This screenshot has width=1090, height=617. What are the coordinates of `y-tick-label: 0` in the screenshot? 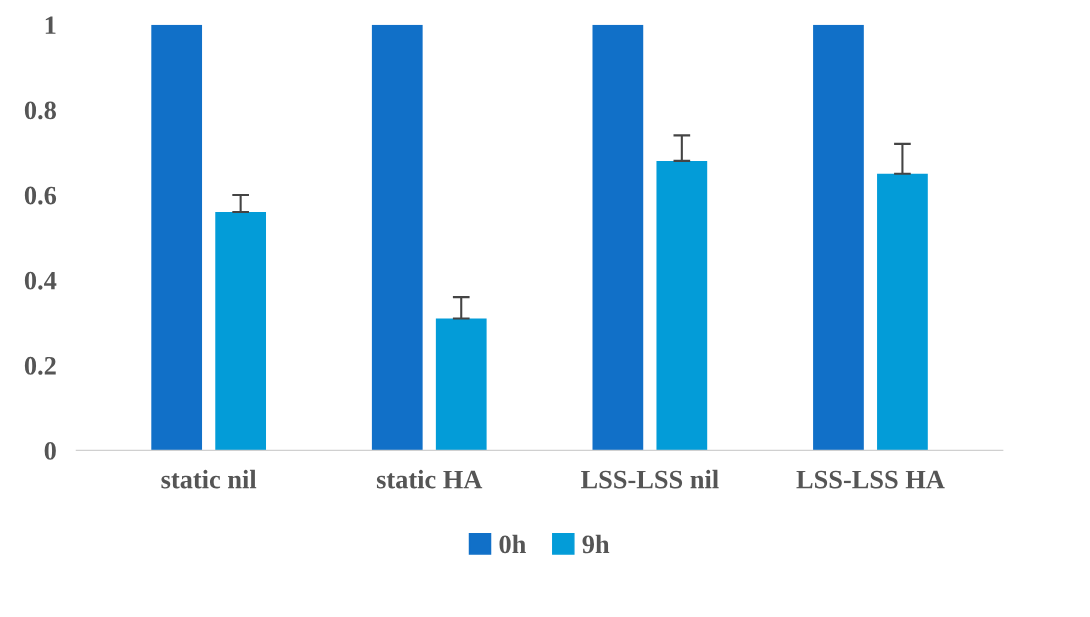 It's located at (50, 451).